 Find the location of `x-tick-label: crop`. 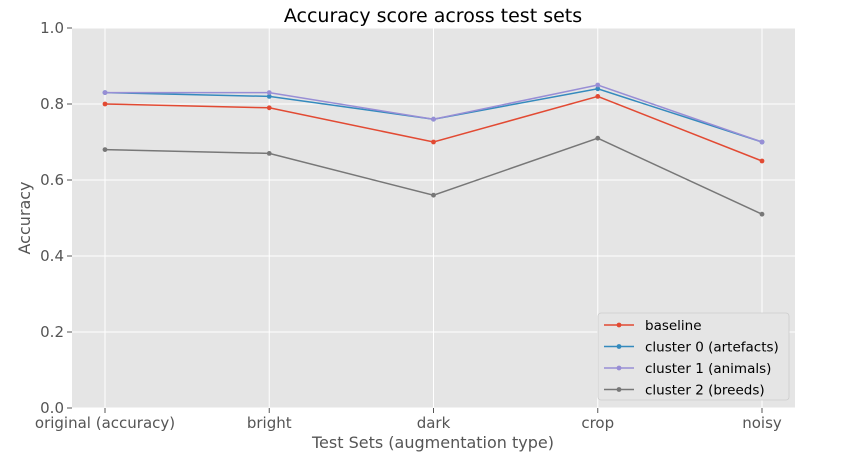

x-tick-label: crop is located at coordinates (597, 423).